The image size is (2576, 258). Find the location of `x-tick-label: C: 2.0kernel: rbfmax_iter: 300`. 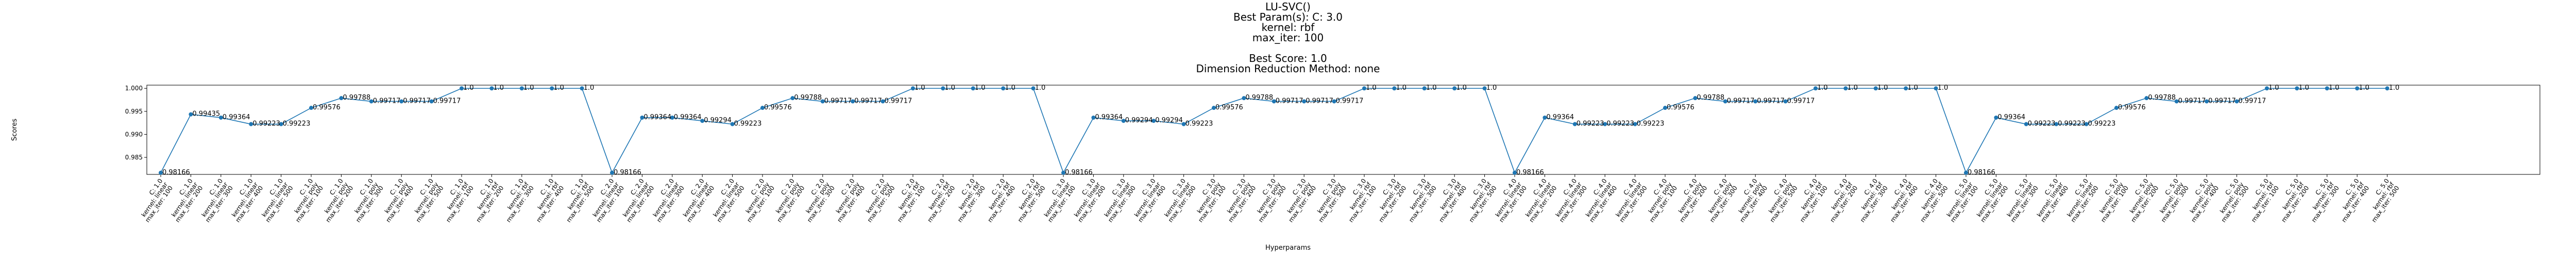

x-tick-label: C: 2.0kernel: rbfmax_iter: 300 is located at coordinates (966, 200).